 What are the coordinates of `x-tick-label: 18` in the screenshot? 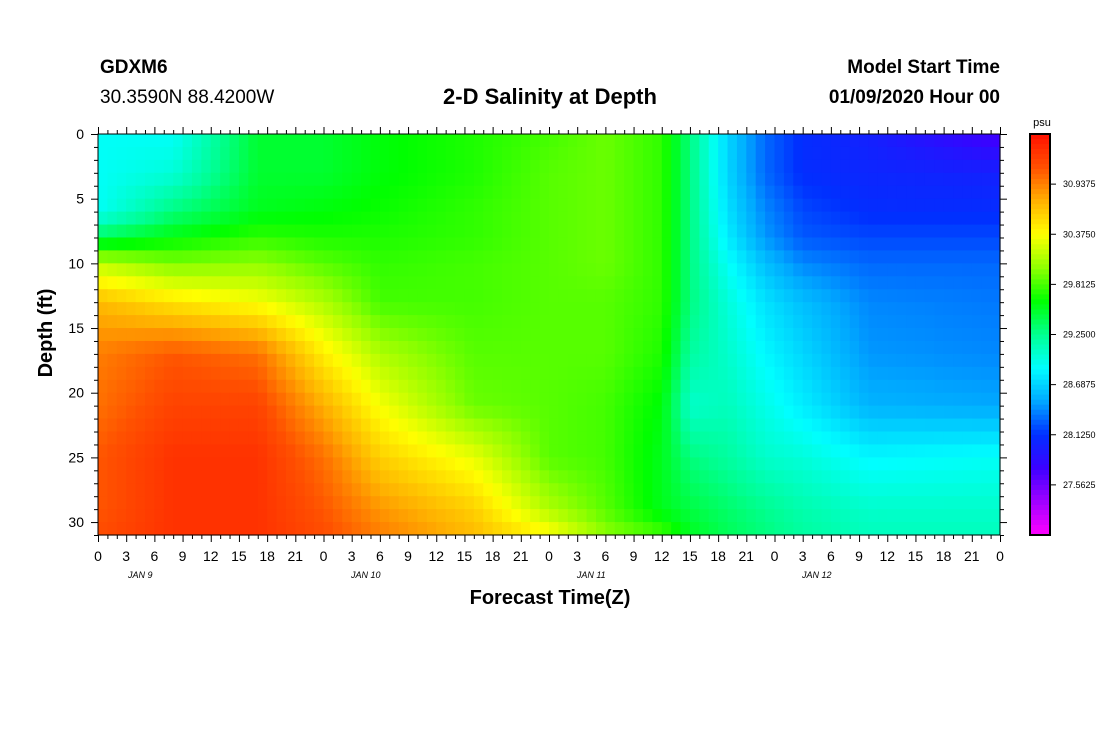 It's located at (493, 556).